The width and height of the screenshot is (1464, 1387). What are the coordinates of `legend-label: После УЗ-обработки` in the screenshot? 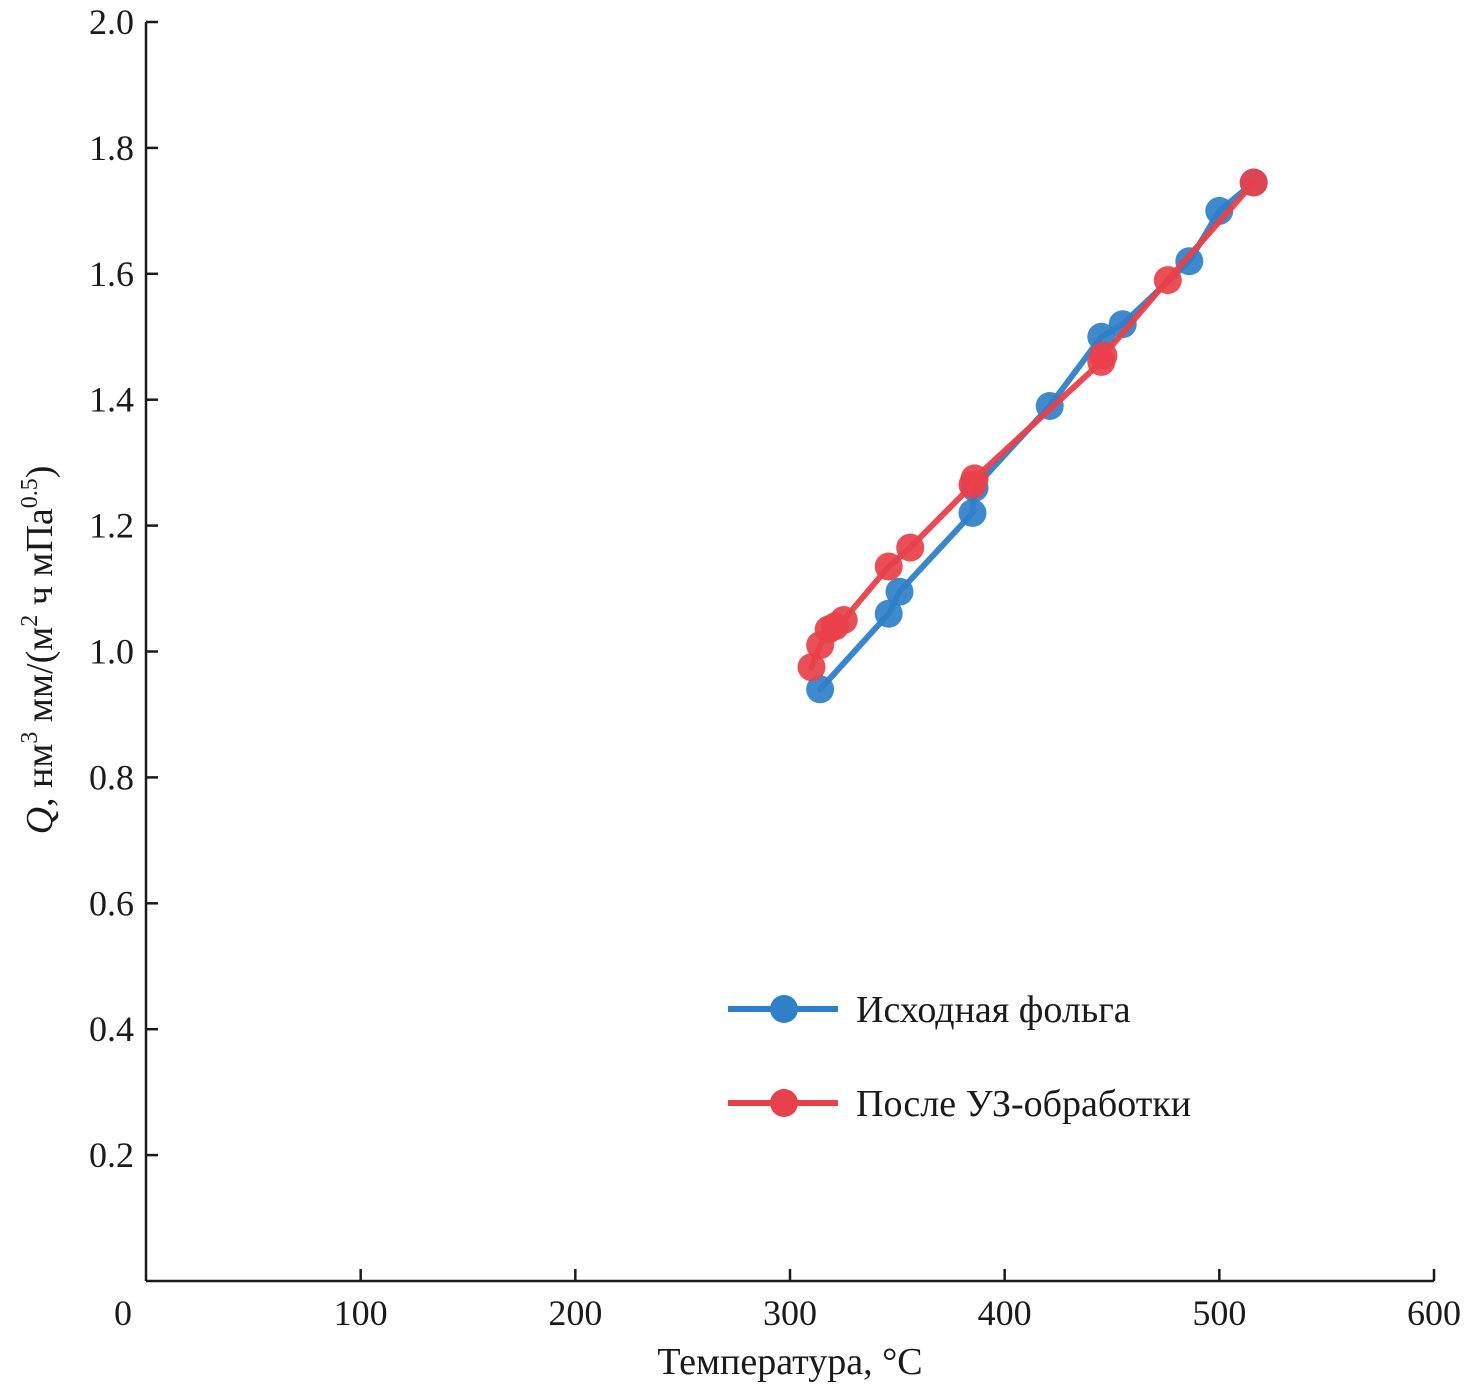 It's located at (1023, 1104).